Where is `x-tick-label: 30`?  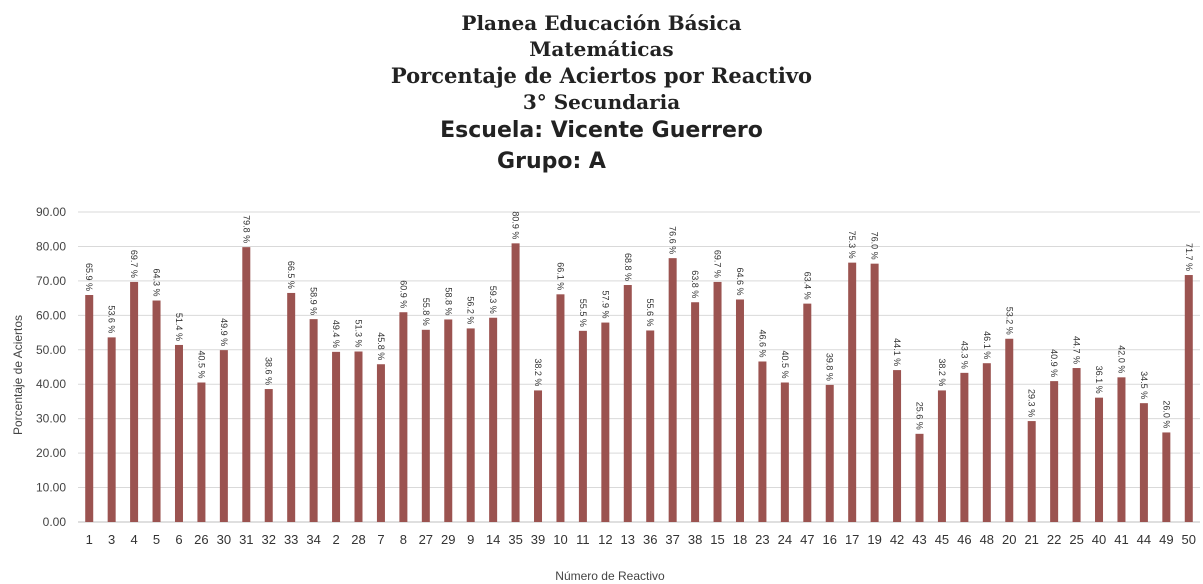
x-tick-label: 30 is located at coordinates (224, 539).